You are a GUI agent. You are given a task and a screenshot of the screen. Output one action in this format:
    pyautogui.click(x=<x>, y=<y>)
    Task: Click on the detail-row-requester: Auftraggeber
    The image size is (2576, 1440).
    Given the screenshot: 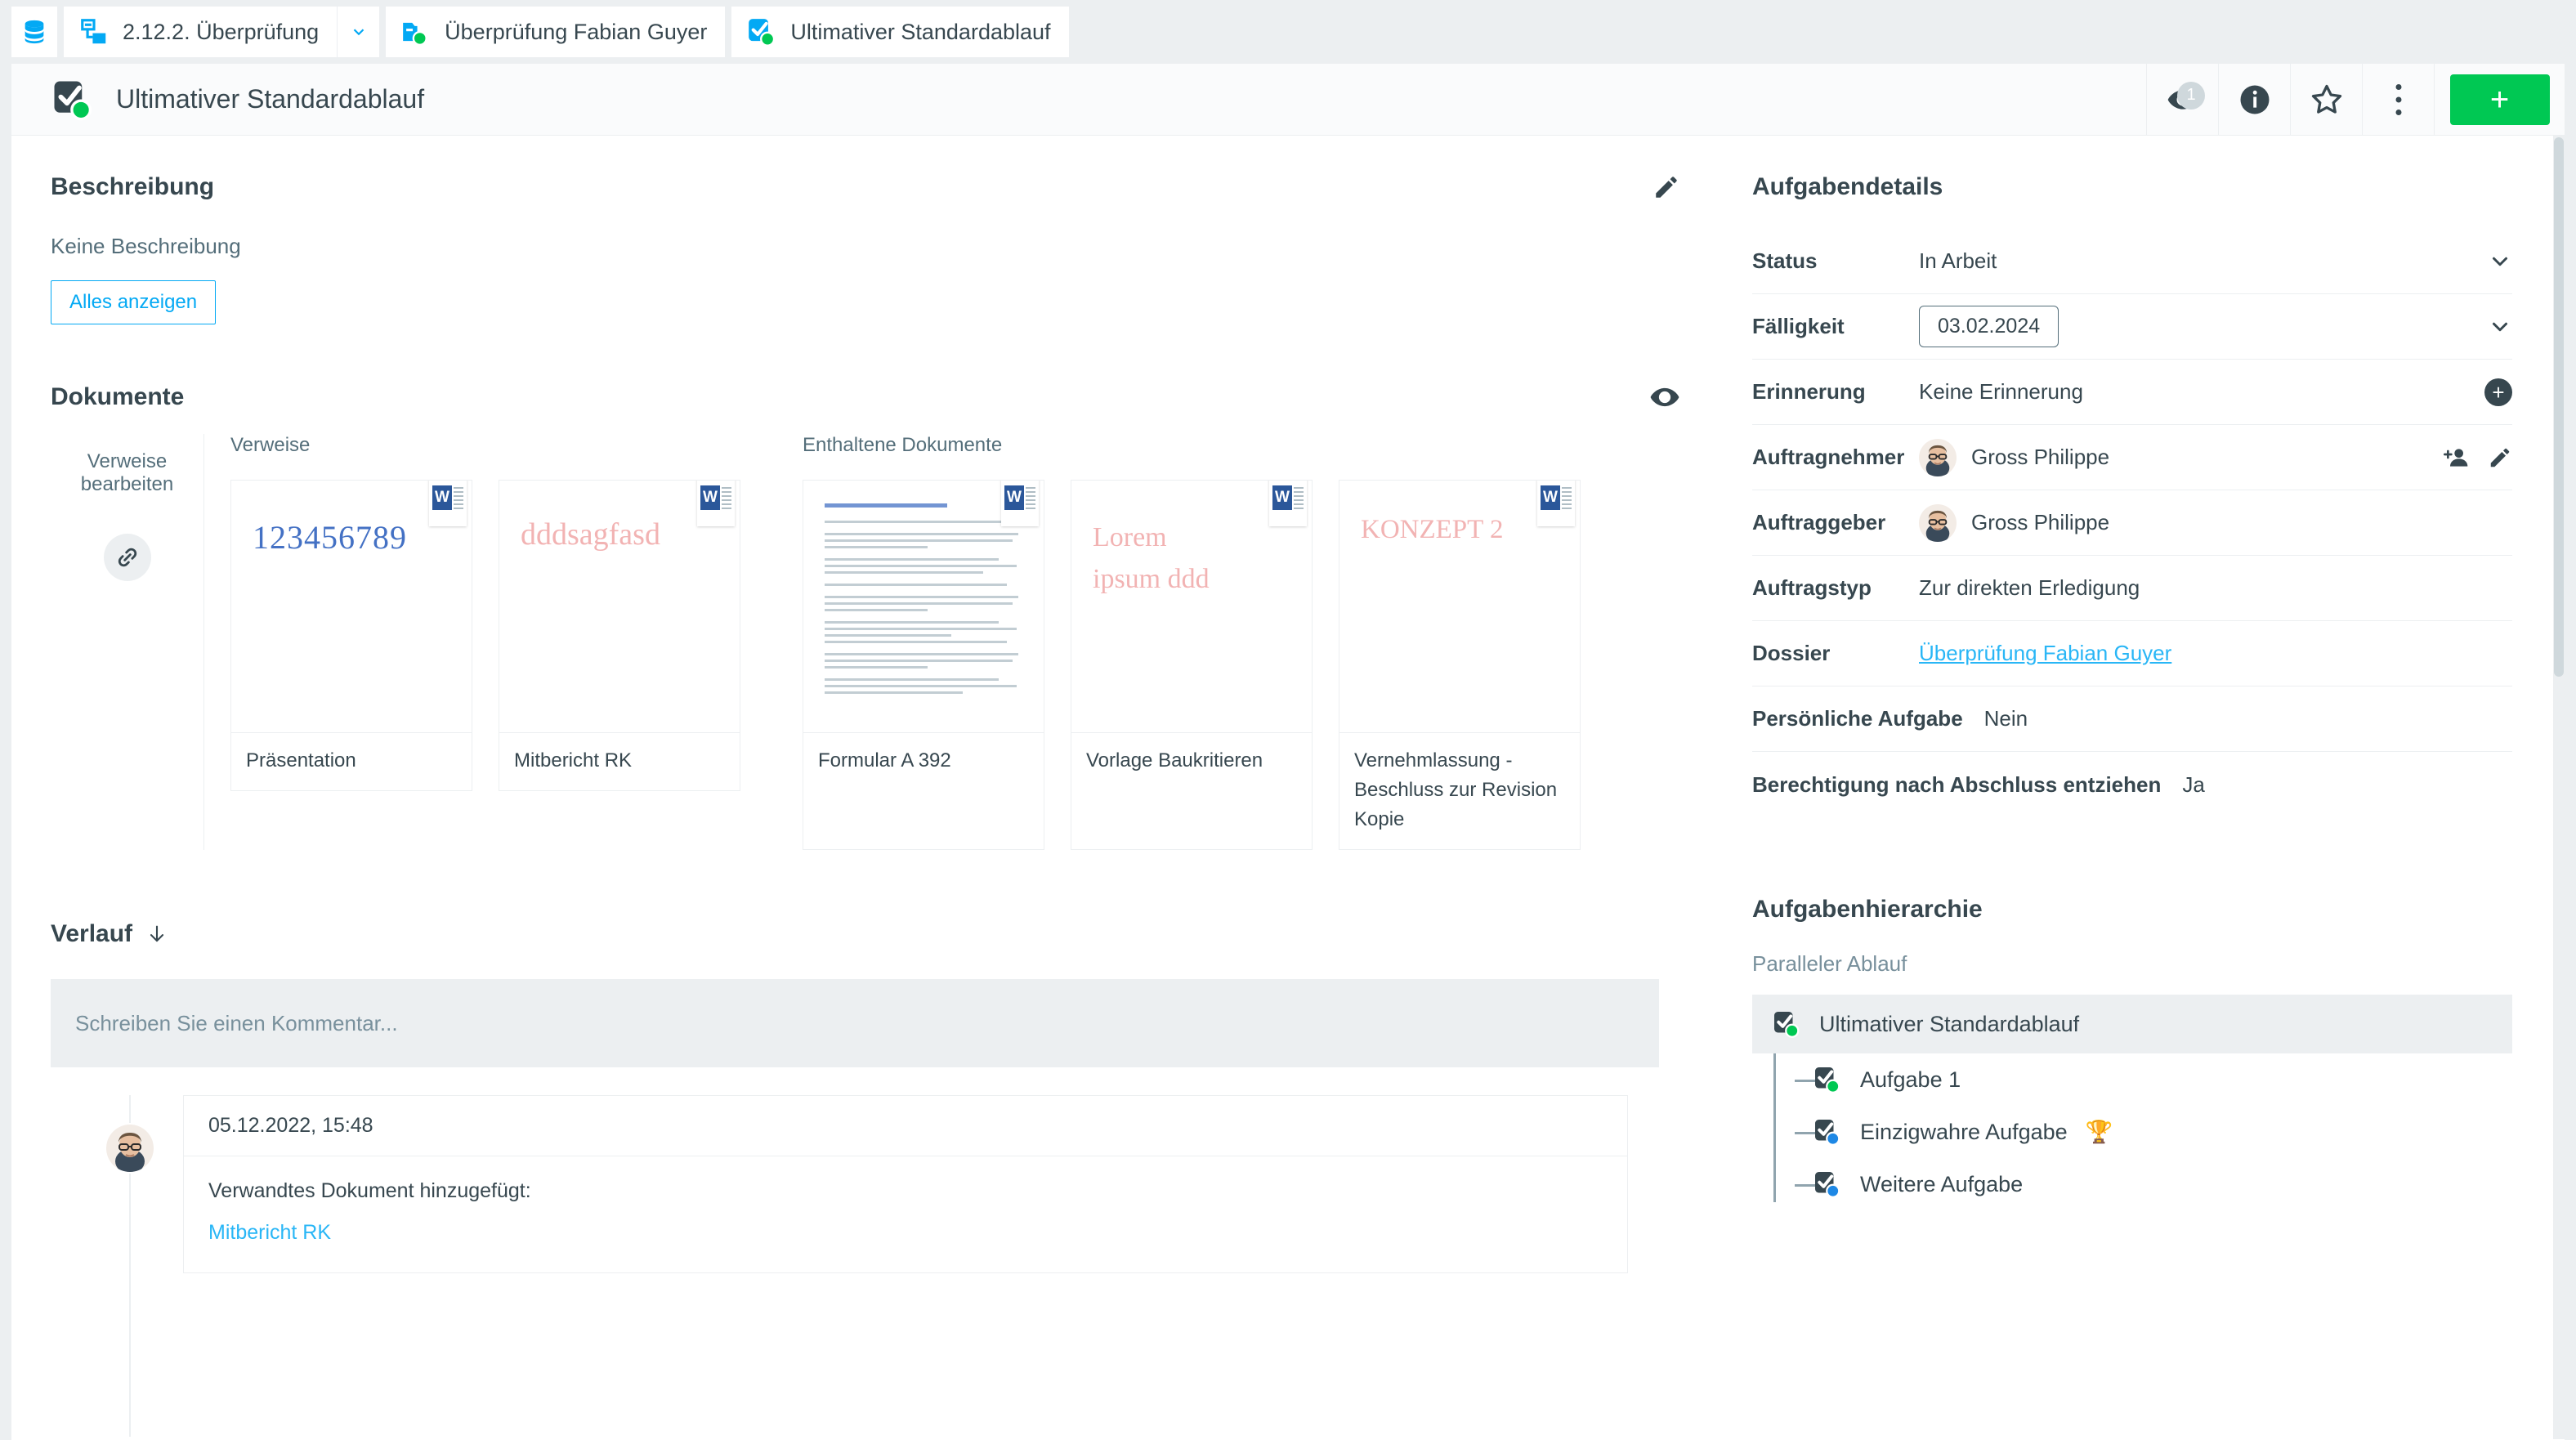 What is the action you would take?
    pyautogui.click(x=2132, y=523)
    